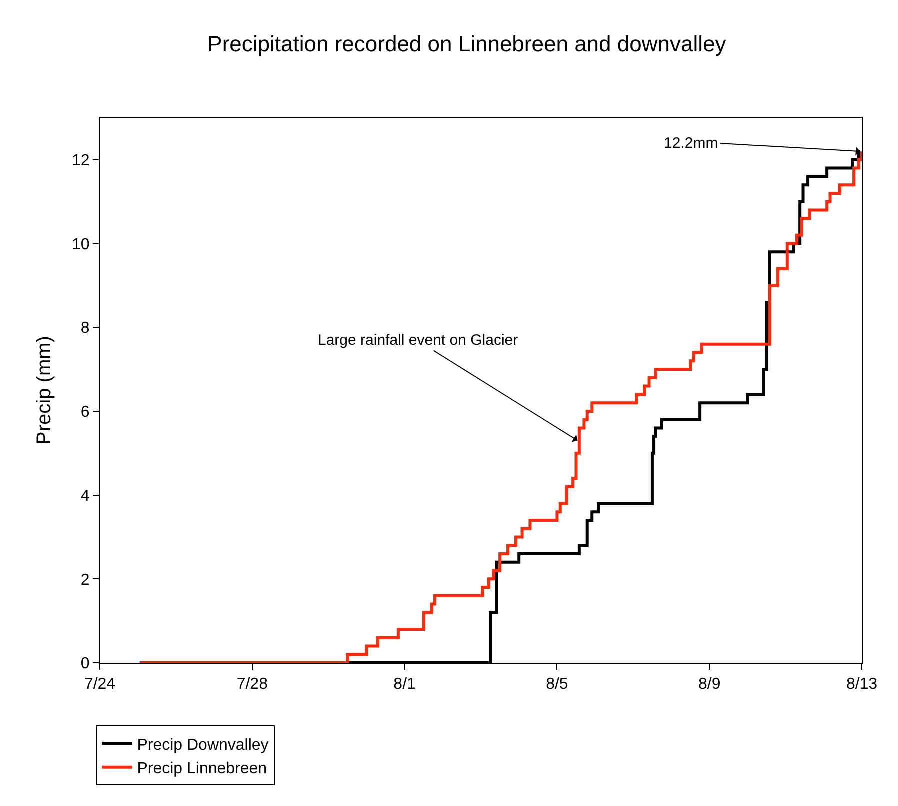 The width and height of the screenshot is (898, 806). What do you see at coordinates (81, 245) in the screenshot?
I see `y-tick-label: 10` at bounding box center [81, 245].